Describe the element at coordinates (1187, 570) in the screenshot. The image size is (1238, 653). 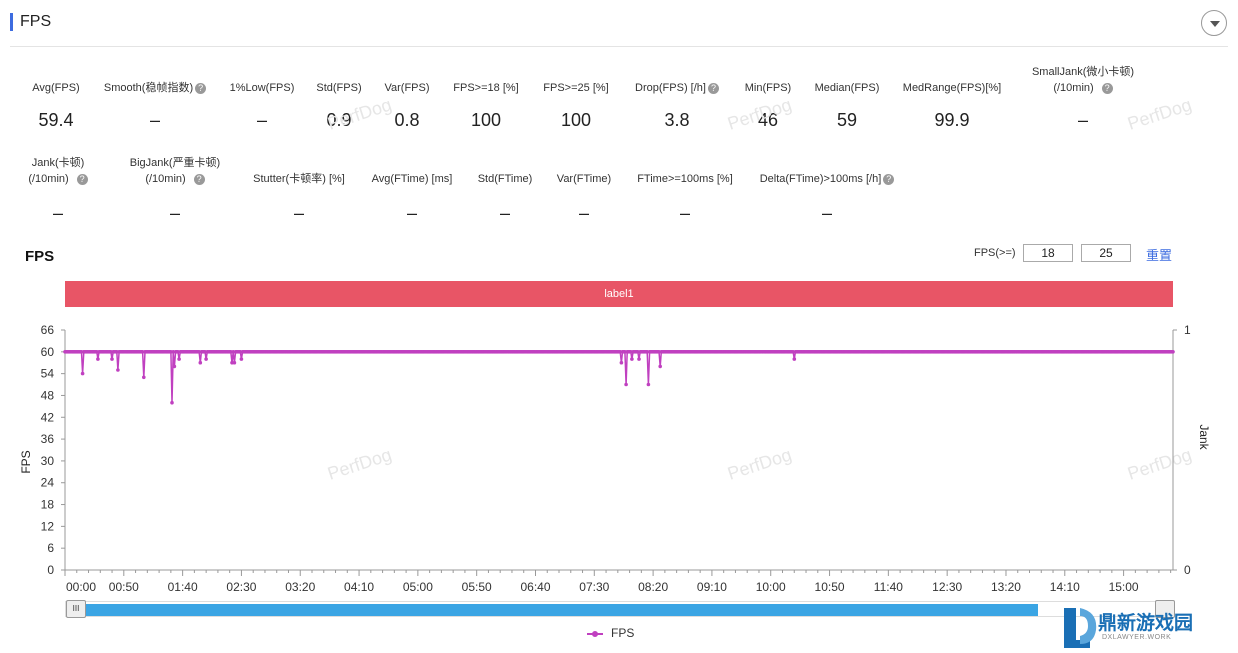
I see `y2-tick-label: 0` at that location.